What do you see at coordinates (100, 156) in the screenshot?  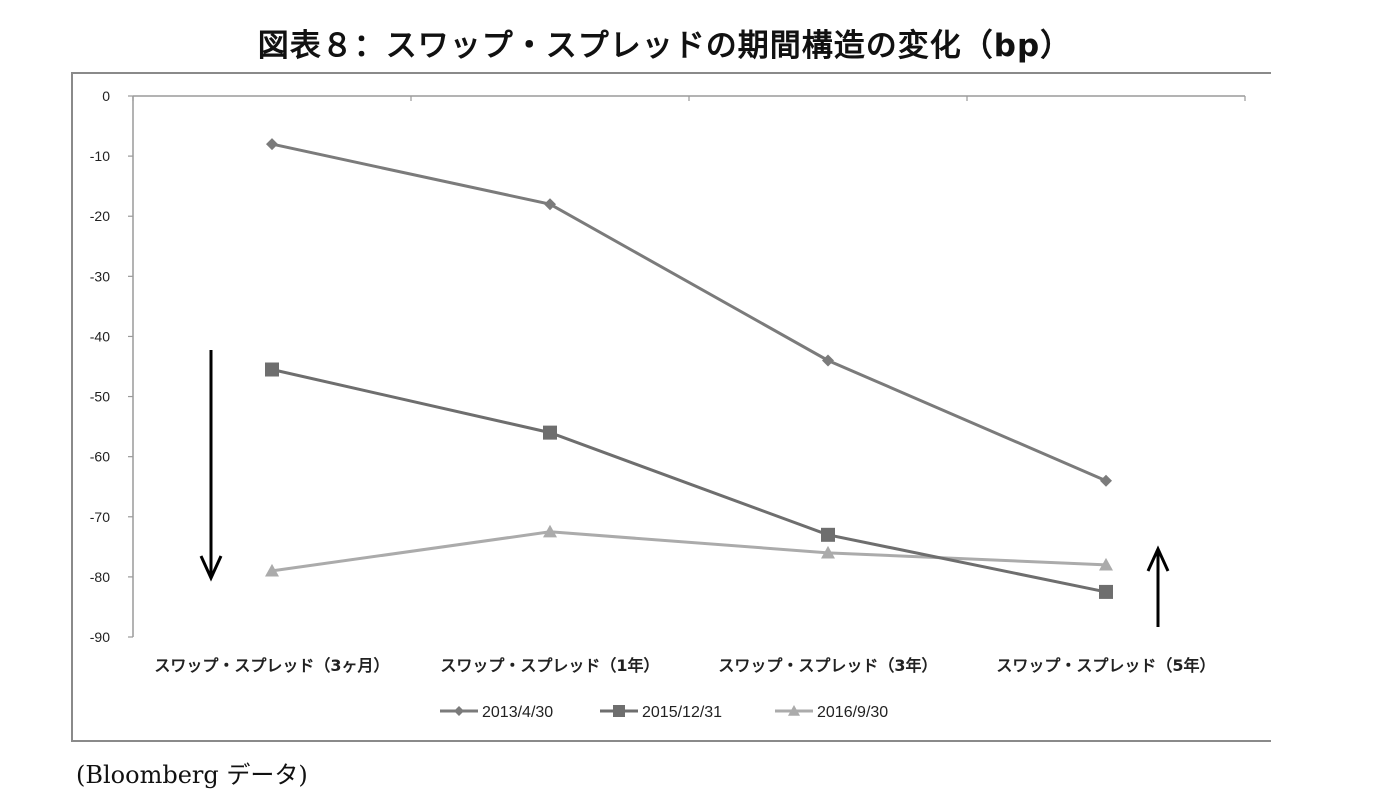 I see `y-tick-label: -10` at bounding box center [100, 156].